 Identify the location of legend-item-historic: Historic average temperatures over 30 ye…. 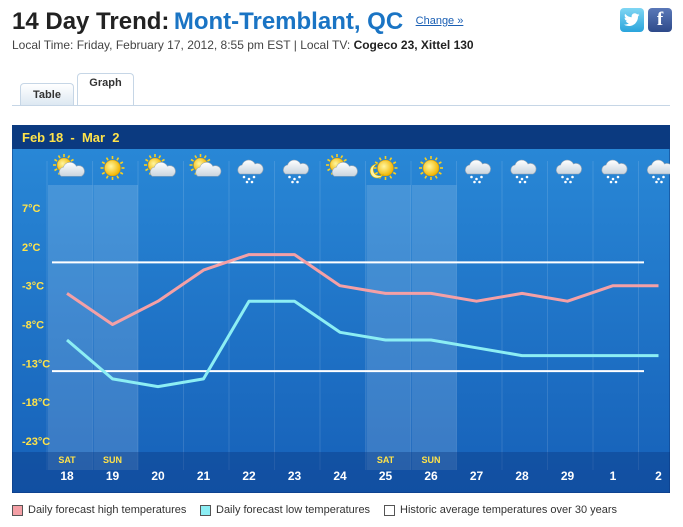
(500, 510).